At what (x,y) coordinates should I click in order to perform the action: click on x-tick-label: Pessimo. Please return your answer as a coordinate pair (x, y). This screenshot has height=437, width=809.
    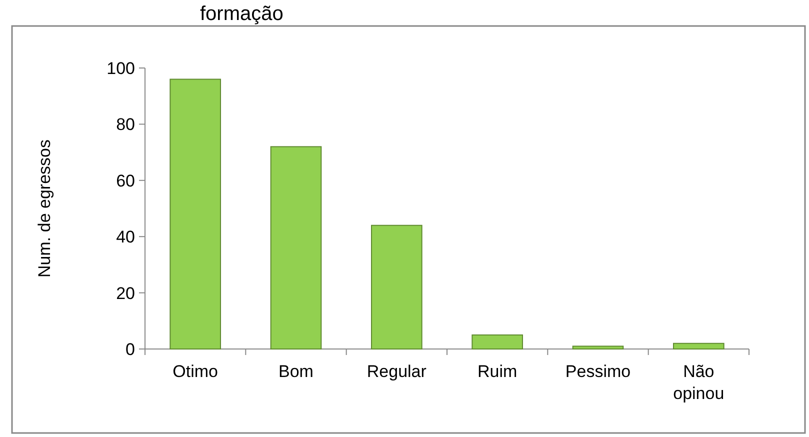
    Looking at the image, I should click on (598, 371).